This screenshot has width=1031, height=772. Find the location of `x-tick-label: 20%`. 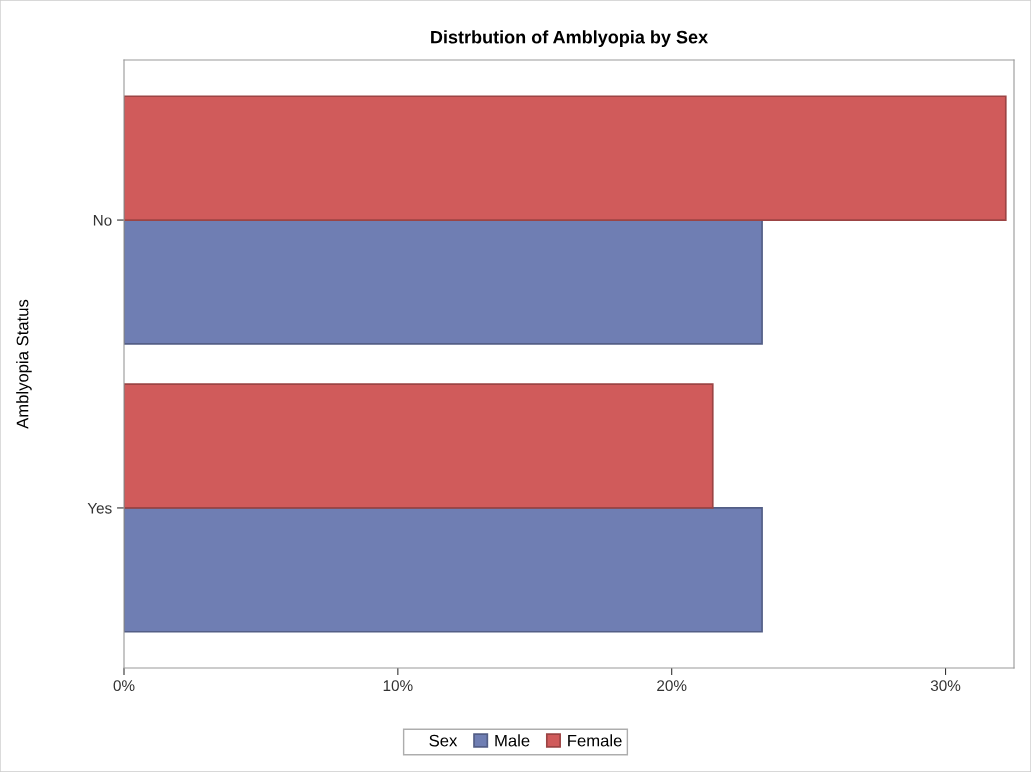

x-tick-label: 20% is located at coordinates (672, 686).